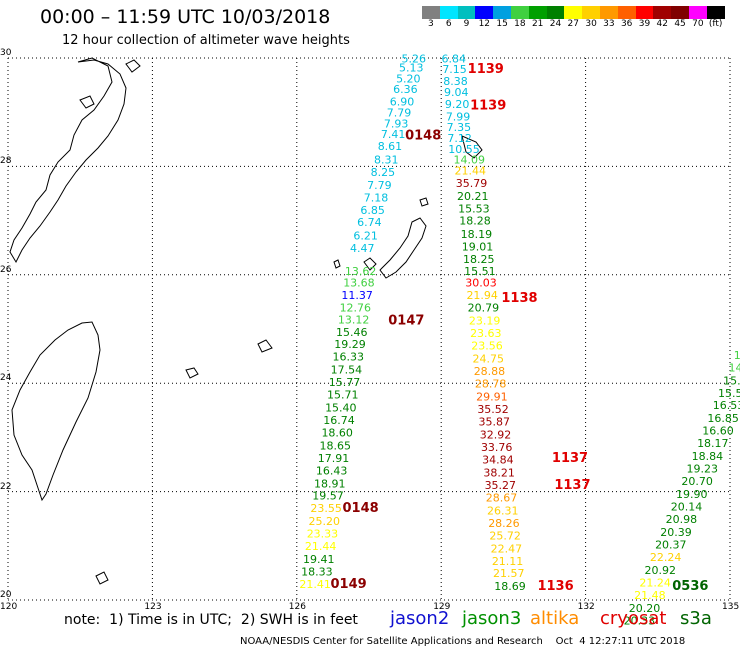 This screenshot has height=650, width=740. I want to click on east-track-value: 21.48, so click(650, 595).